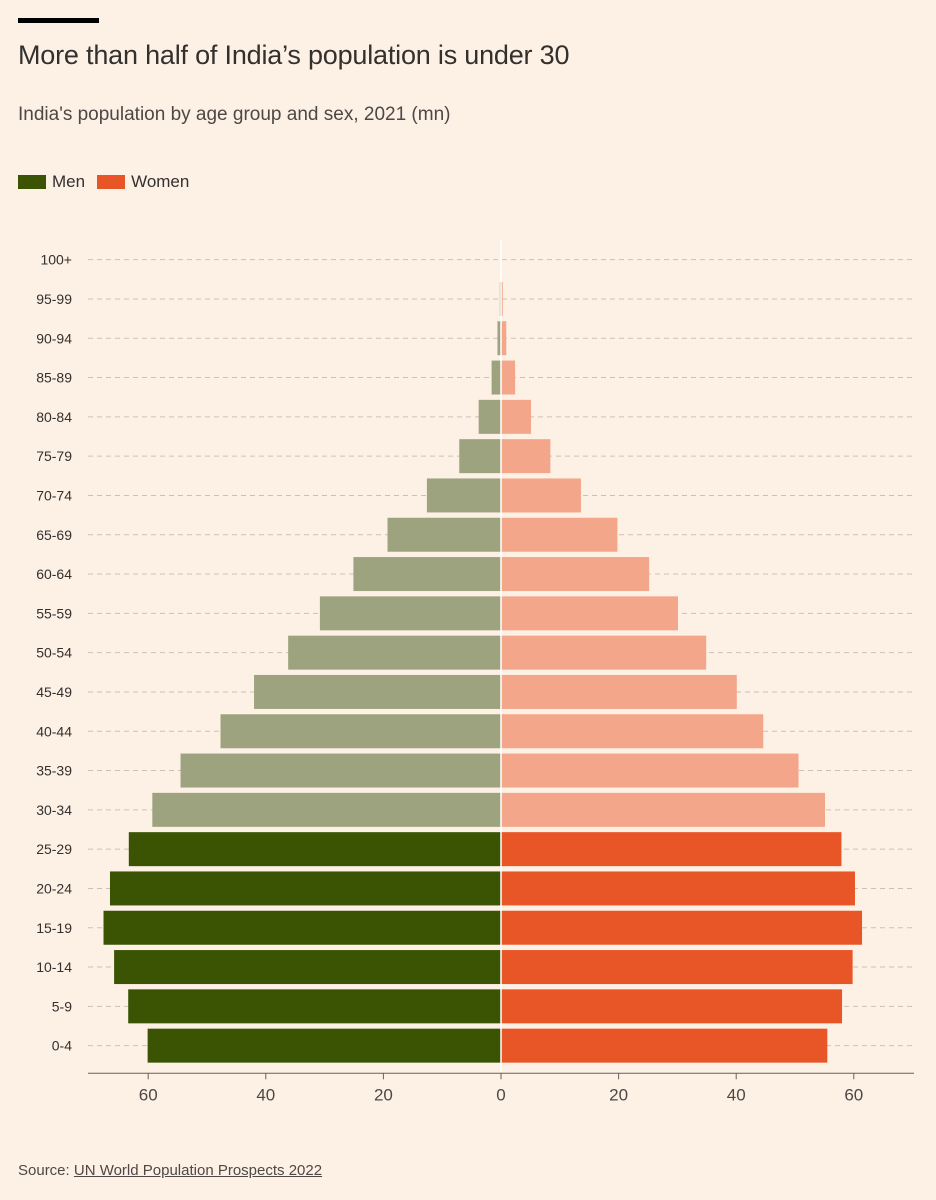  Describe the element at coordinates (46, 1170) in the screenshot. I see `source-prefix: Source:` at that location.